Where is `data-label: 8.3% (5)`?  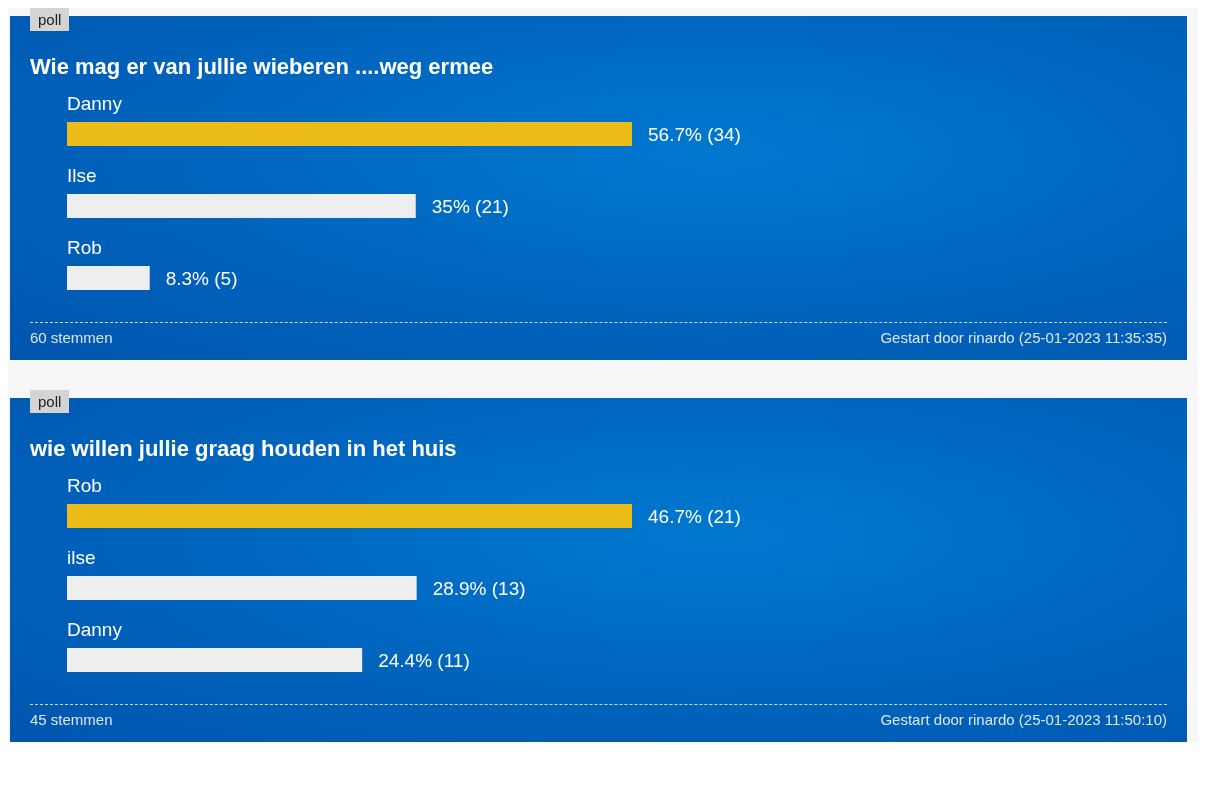
data-label: 8.3% (5) is located at coordinates (201, 278).